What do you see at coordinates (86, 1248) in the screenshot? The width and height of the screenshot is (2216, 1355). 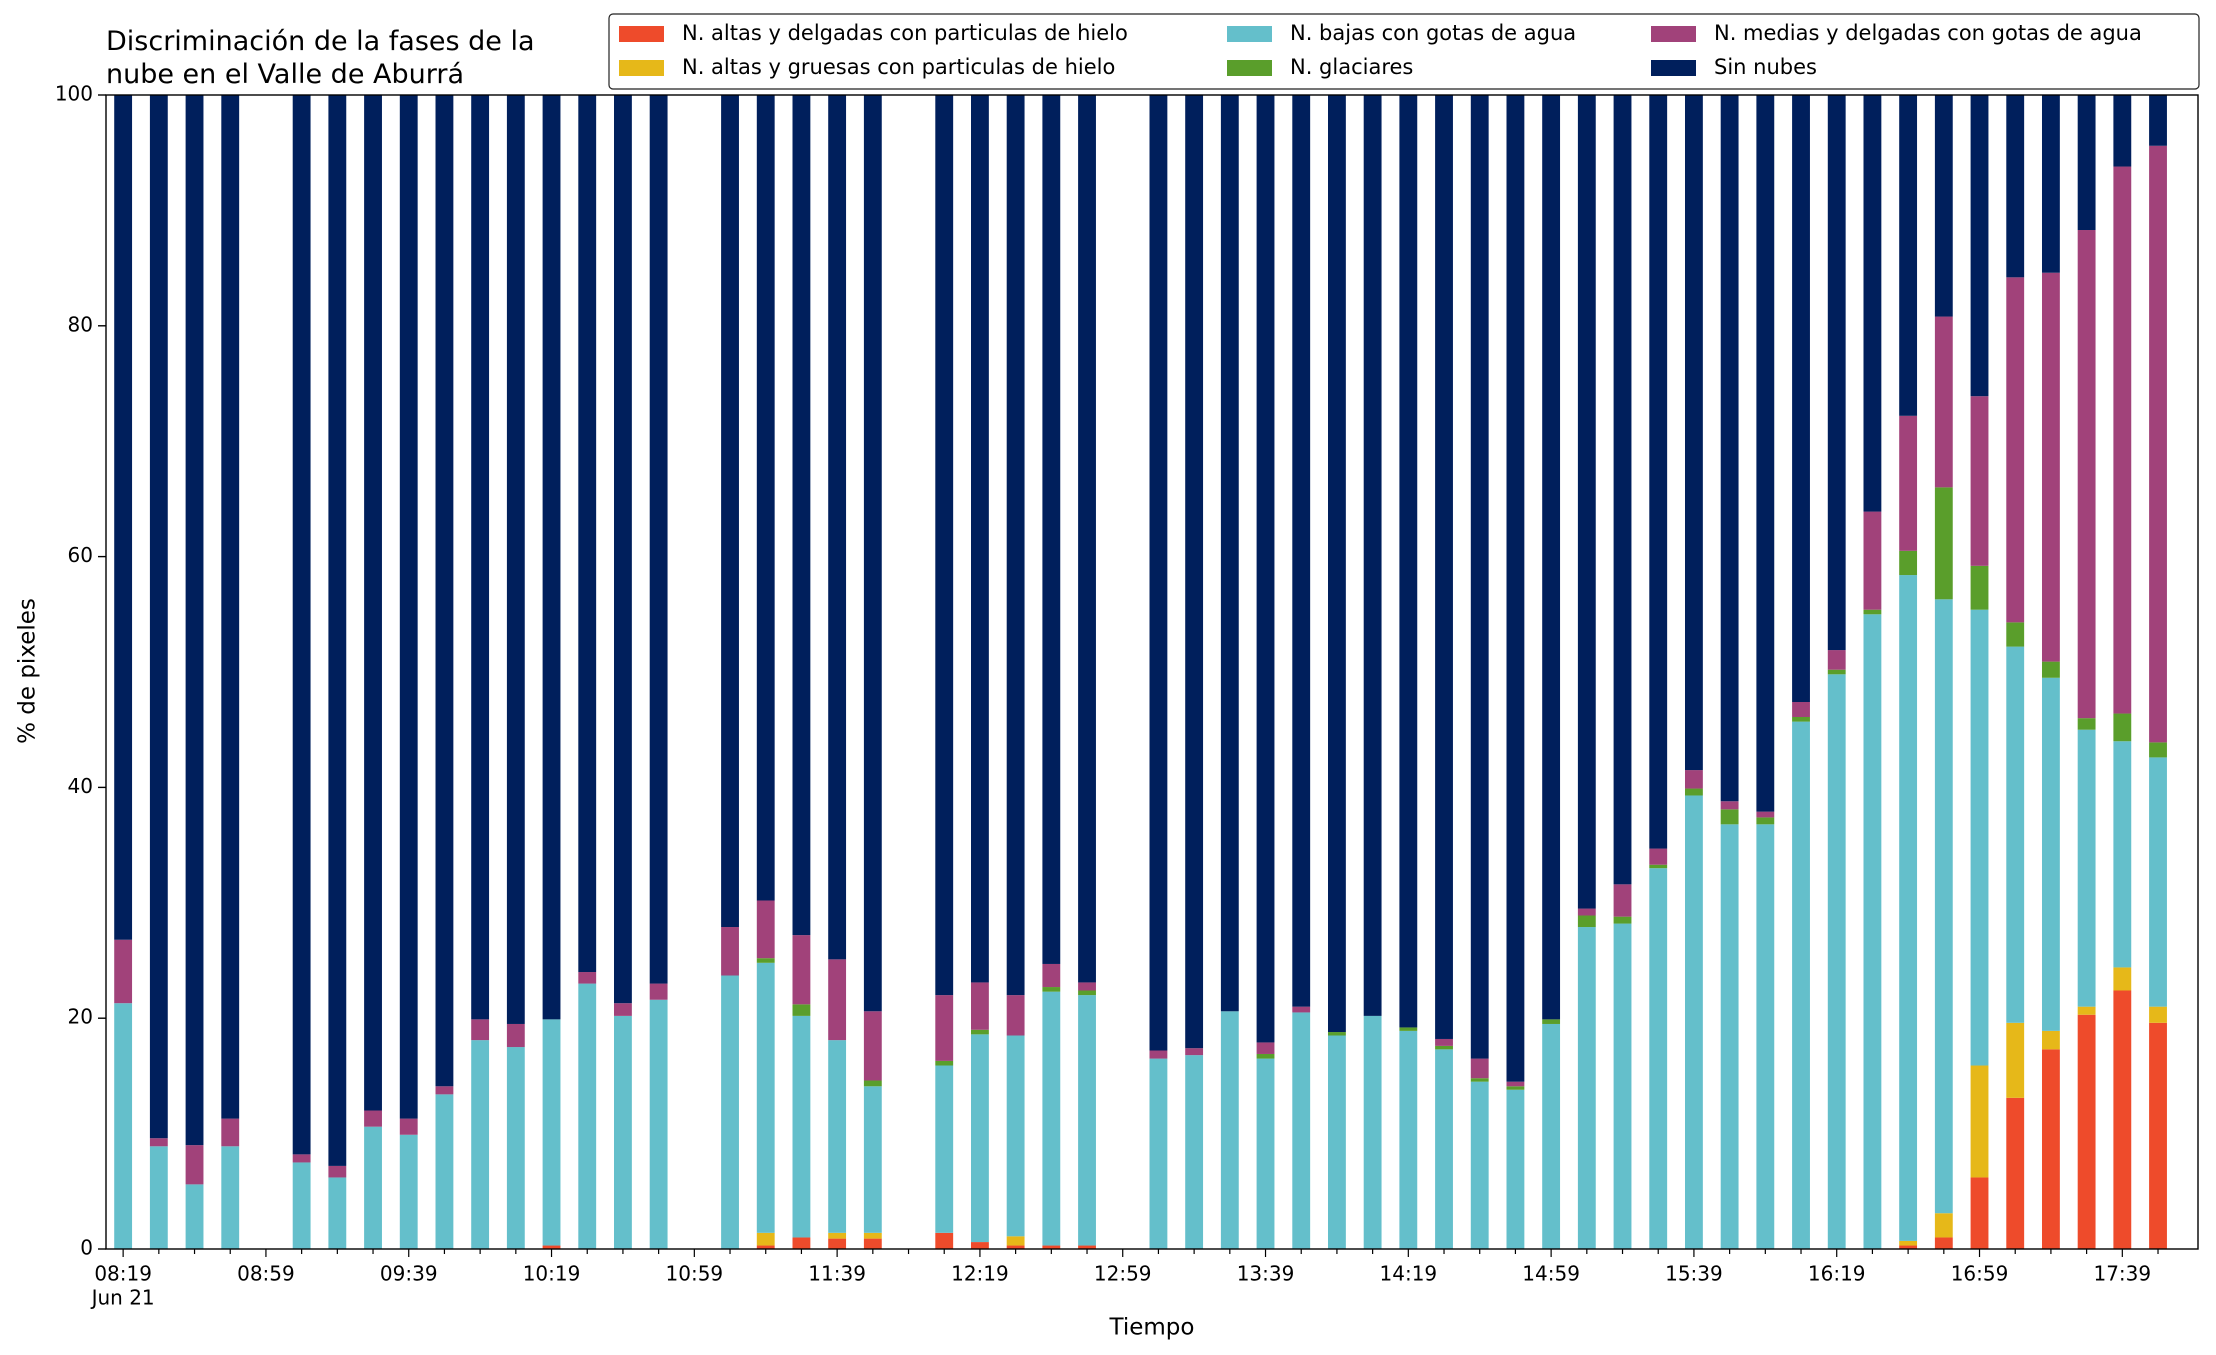 I see `y-tick-label: 0` at bounding box center [86, 1248].